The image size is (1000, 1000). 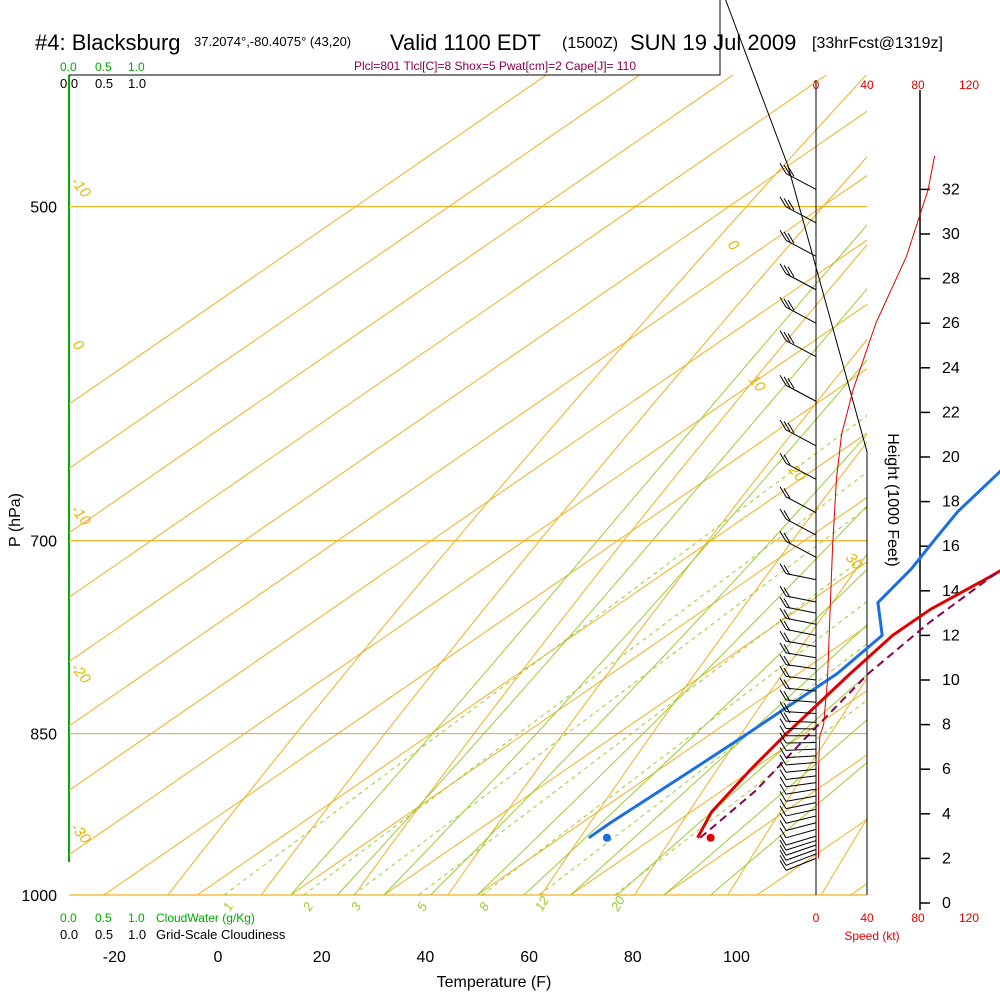 What do you see at coordinates (39, 896) in the screenshot?
I see `pressure-tick-label: 1000` at bounding box center [39, 896].